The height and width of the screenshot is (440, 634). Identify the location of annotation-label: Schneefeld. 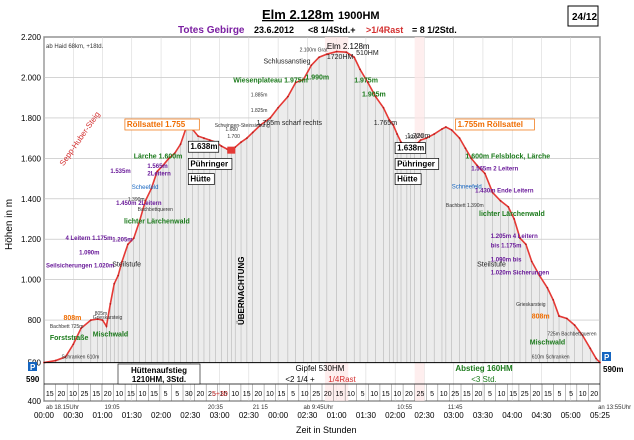
(467, 188).